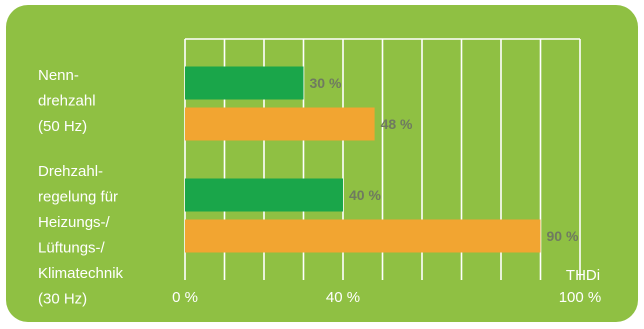 The image size is (644, 329). Describe the element at coordinates (563, 236) in the screenshot. I see `data-label: 90 %` at that location.